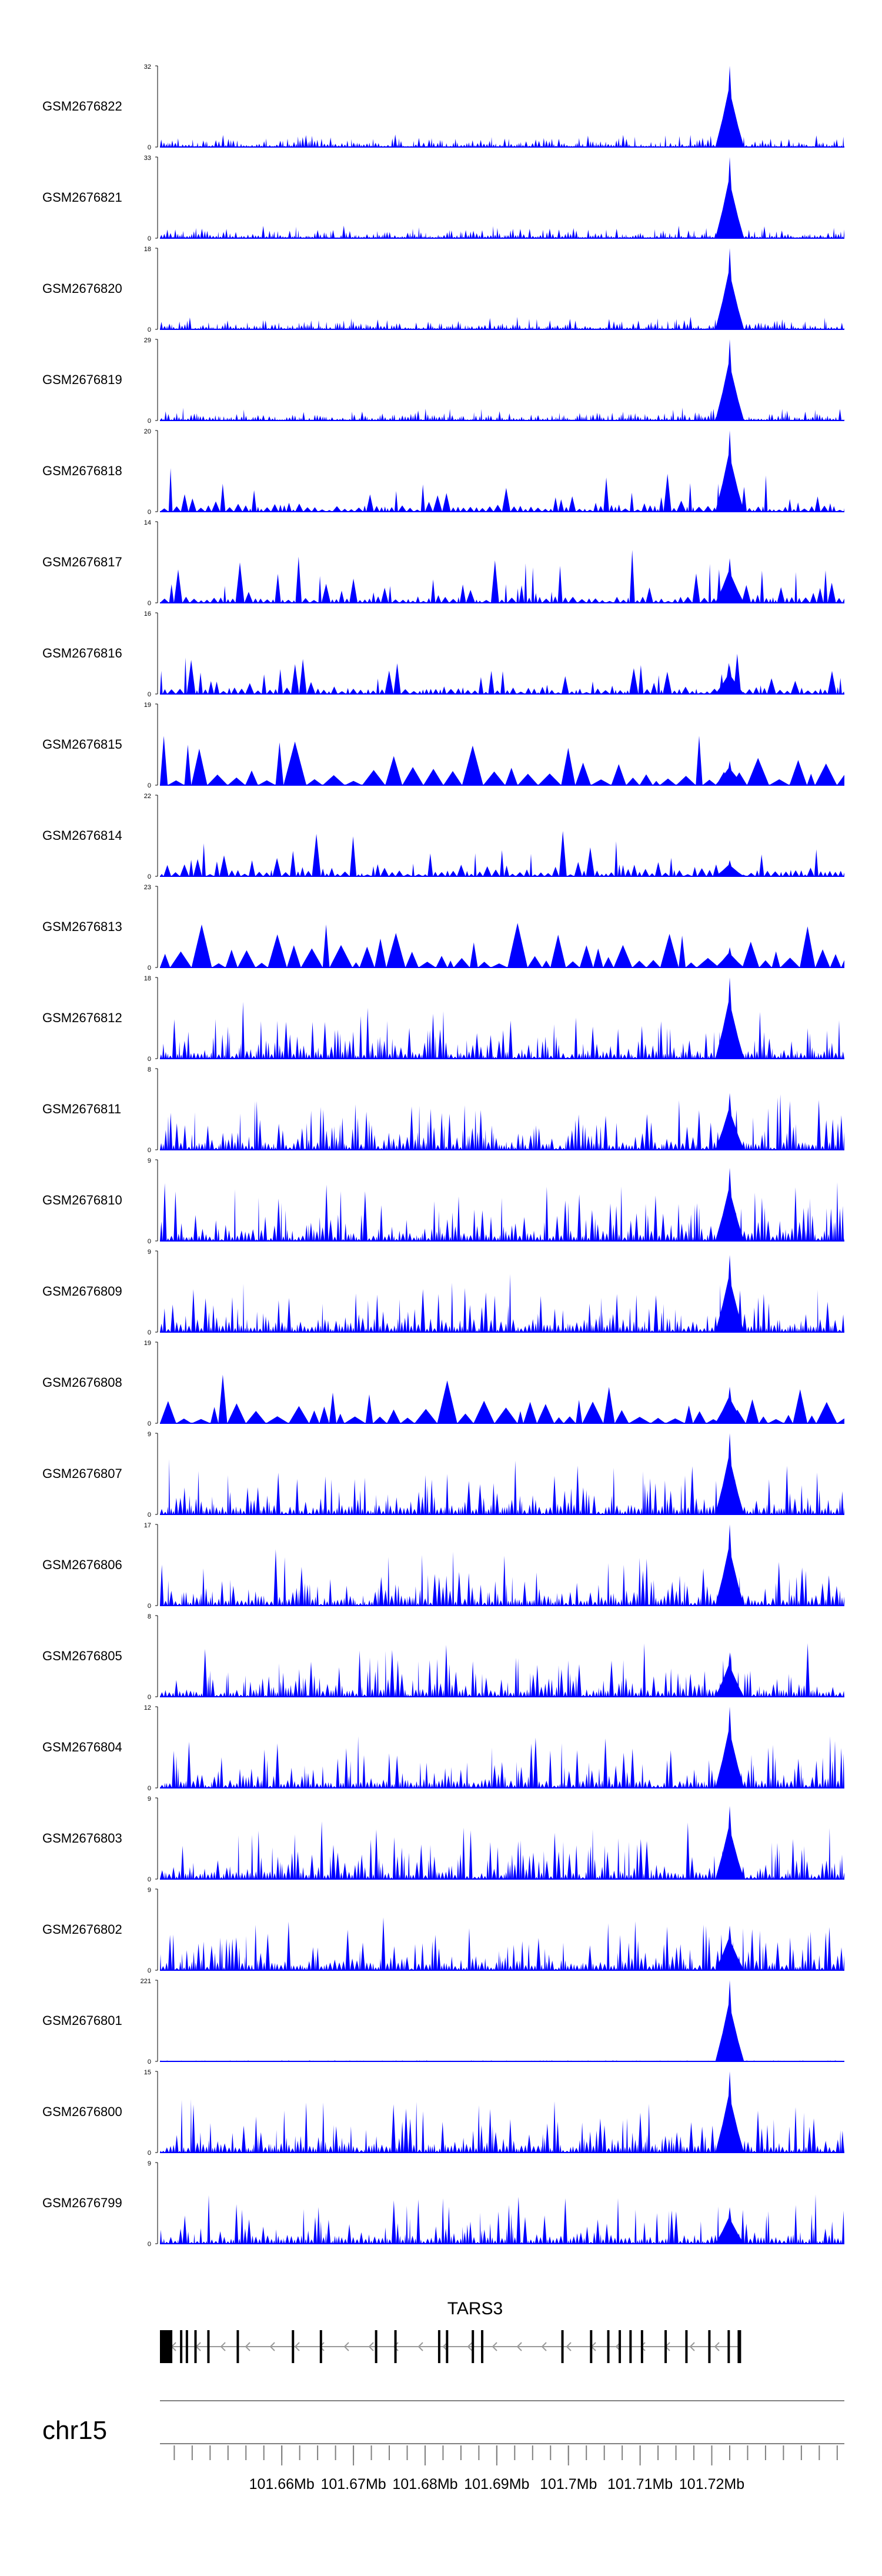 Image resolution: width=882 pixels, height=2576 pixels. What do you see at coordinates (450, 2331) in the screenshot?
I see `gene-track: TARS3` at bounding box center [450, 2331].